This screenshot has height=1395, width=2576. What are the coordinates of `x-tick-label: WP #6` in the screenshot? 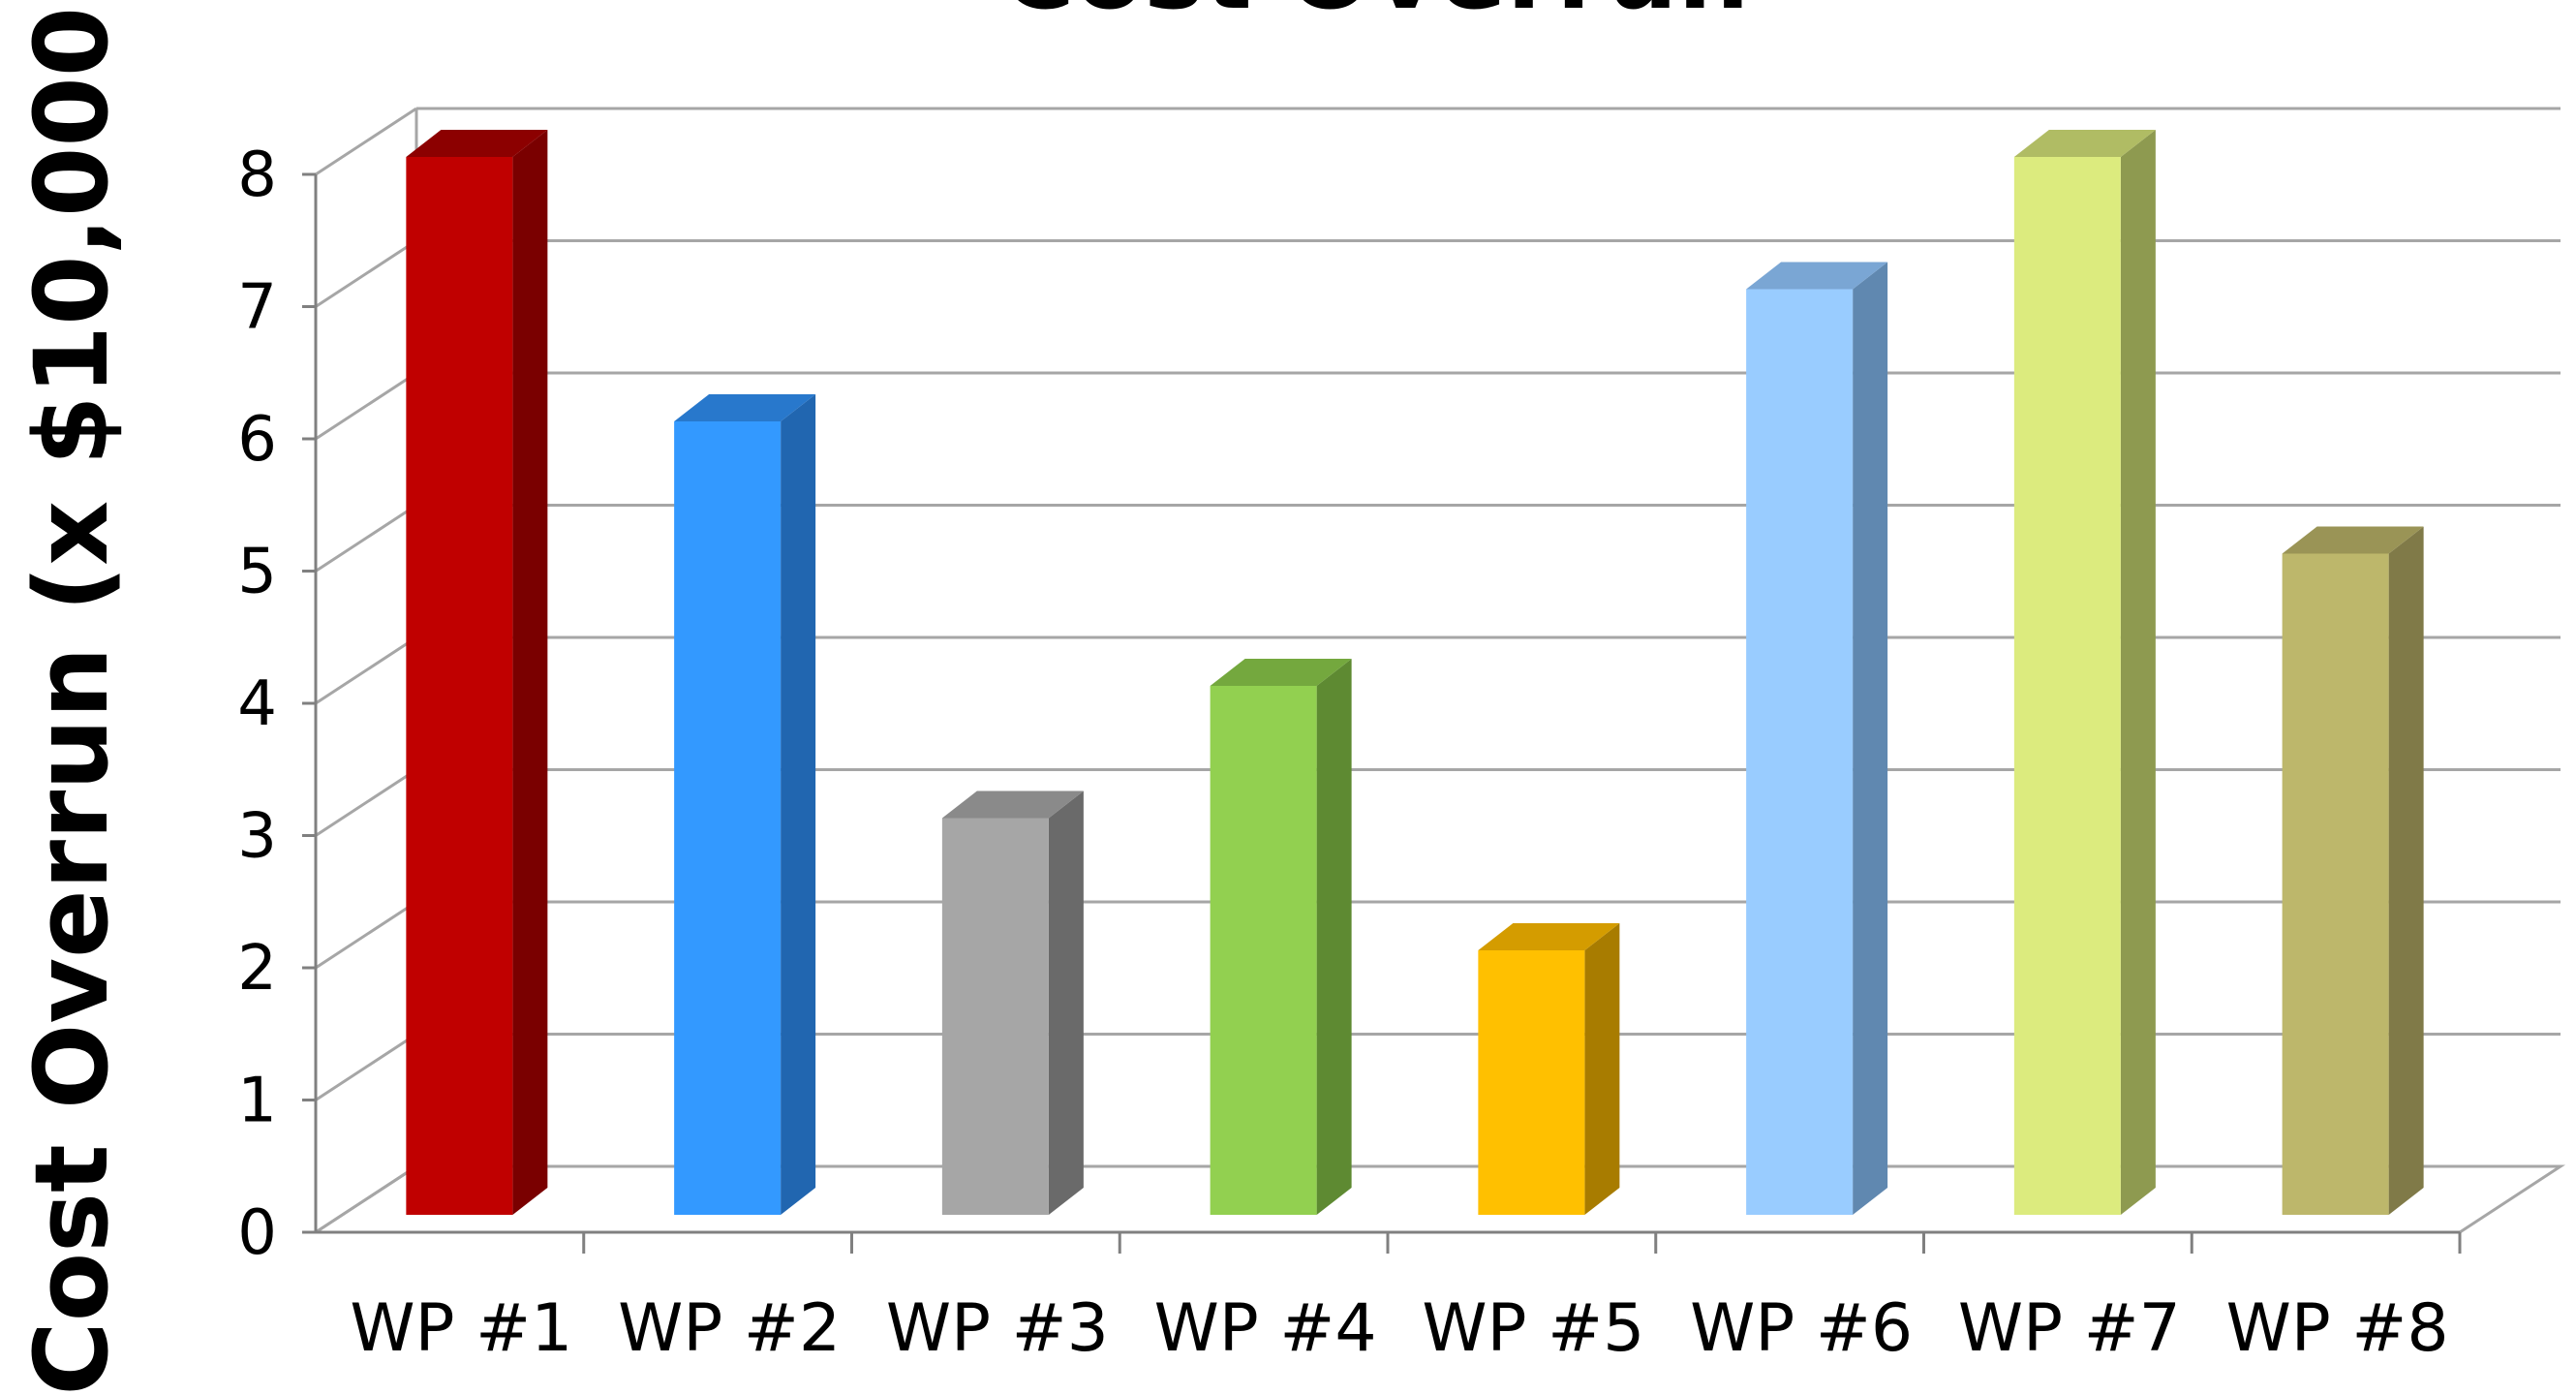 It's located at (1801, 1328).